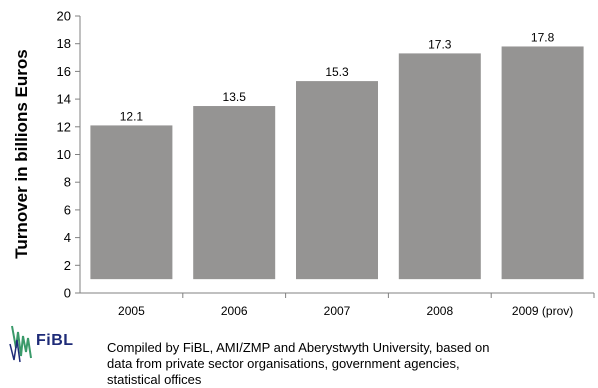 This screenshot has width=598, height=388. I want to click on y-tick-label: 6, so click(67, 209).